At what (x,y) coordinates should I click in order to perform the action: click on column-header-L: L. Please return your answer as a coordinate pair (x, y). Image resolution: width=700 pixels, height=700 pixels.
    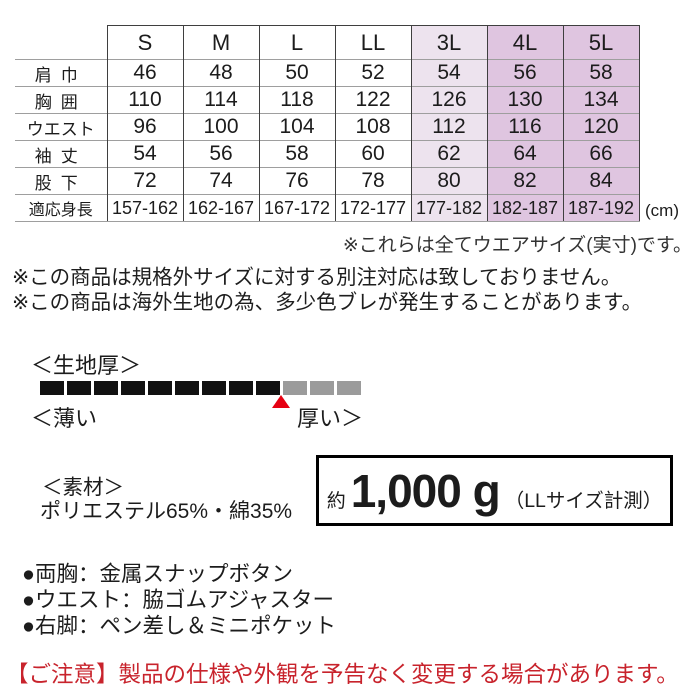
    Looking at the image, I should click on (296, 42).